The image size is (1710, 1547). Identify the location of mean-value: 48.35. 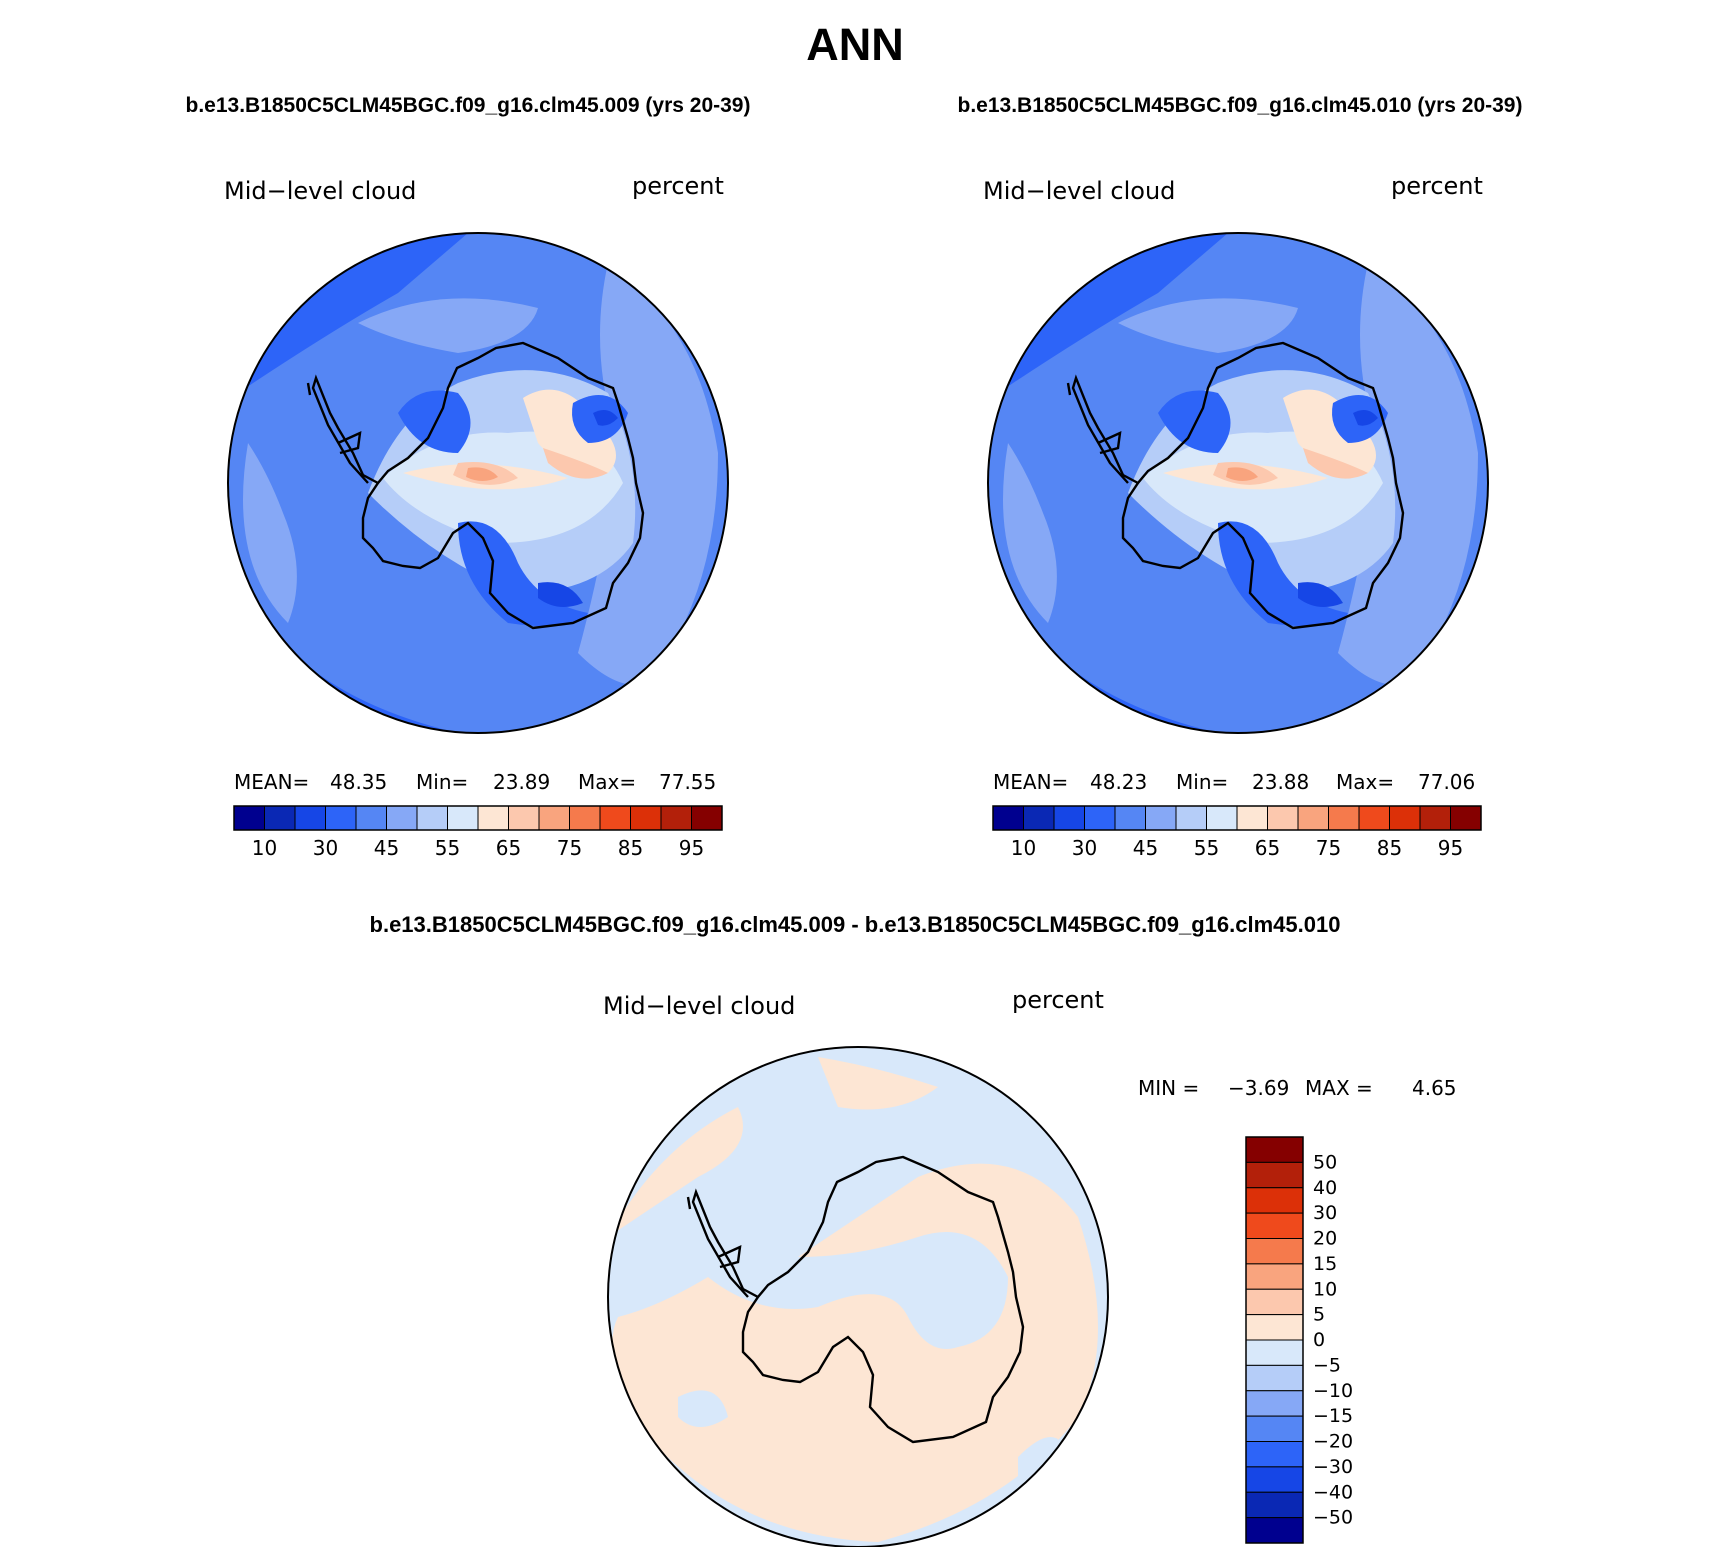
(358, 782).